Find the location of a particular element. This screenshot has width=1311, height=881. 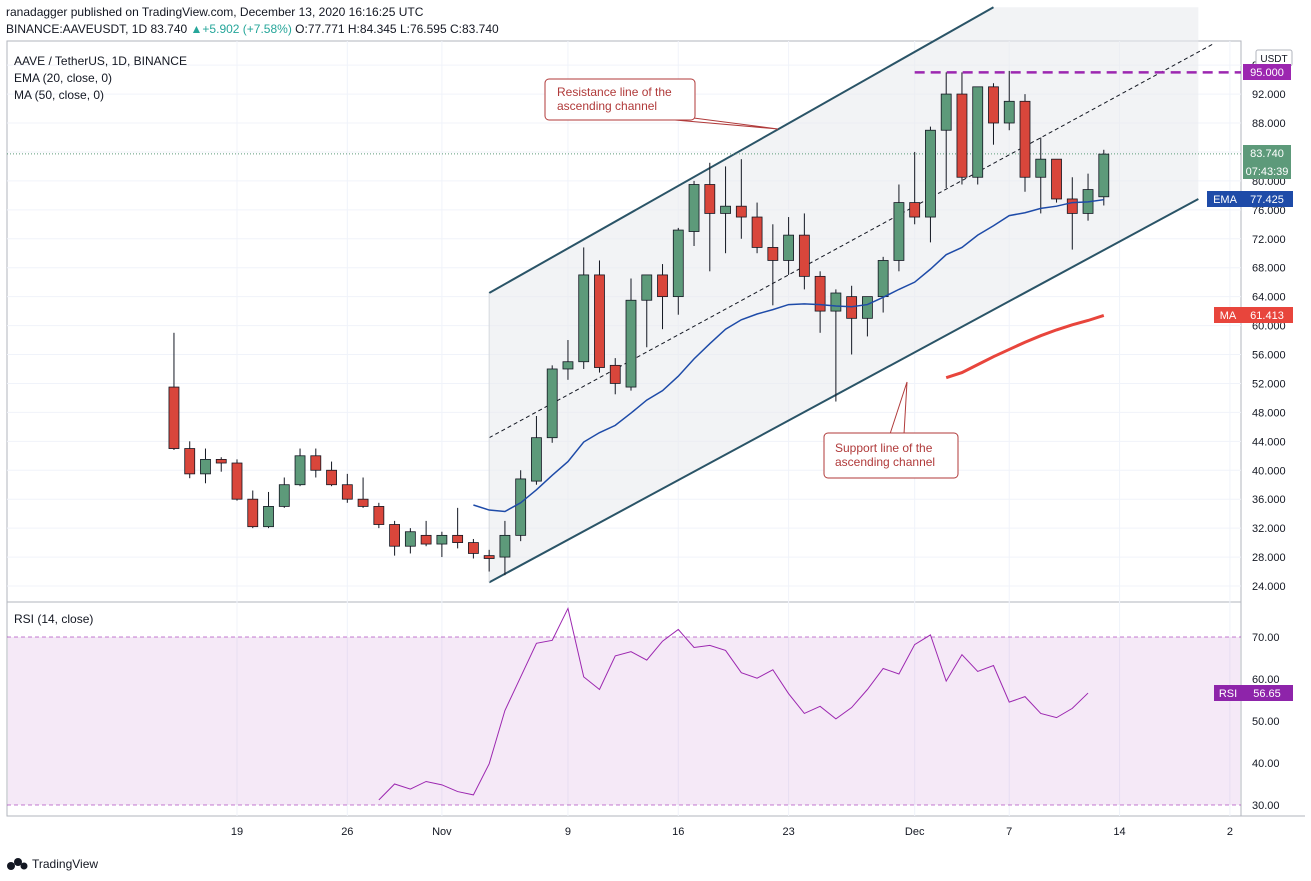

price-tick-label: 60.000 is located at coordinates (1269, 327).